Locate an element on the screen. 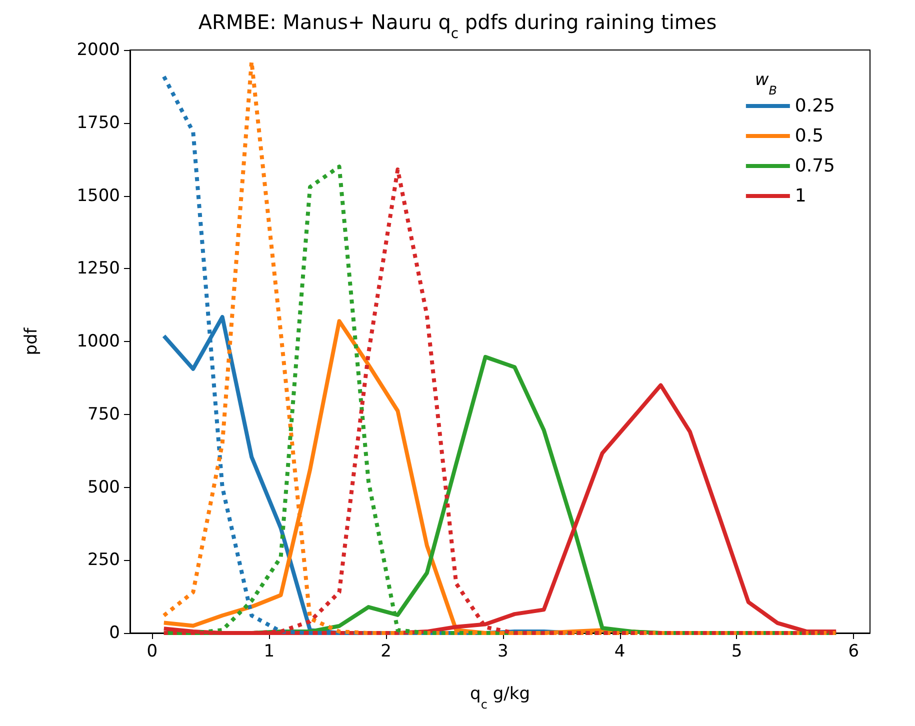  x-tick-label: 1 is located at coordinates (269, 652).